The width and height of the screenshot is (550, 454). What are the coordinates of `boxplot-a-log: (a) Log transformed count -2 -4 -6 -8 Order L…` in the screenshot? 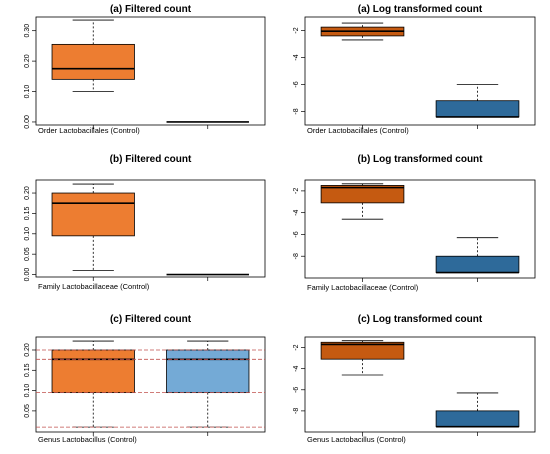 It's located at (414, 69).